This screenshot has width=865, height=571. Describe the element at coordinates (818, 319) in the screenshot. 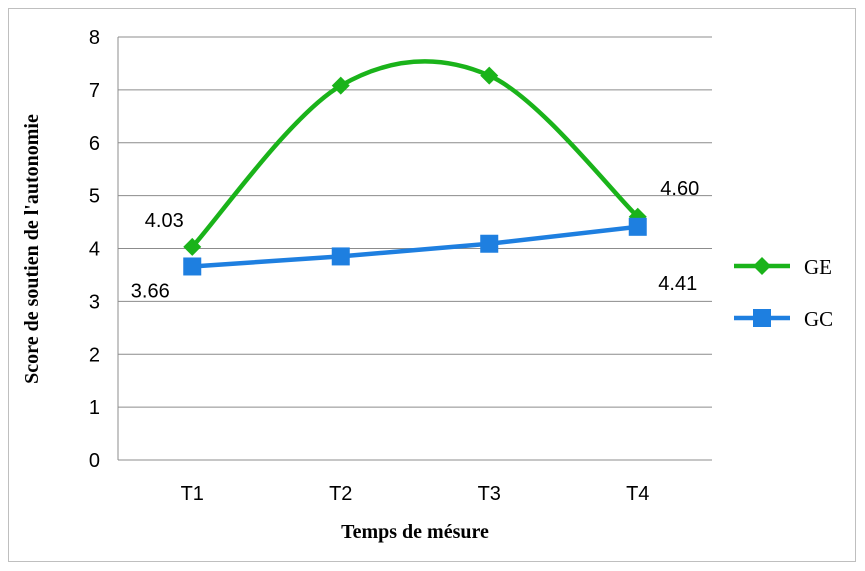

I see `legend-label-gc: GC` at that location.